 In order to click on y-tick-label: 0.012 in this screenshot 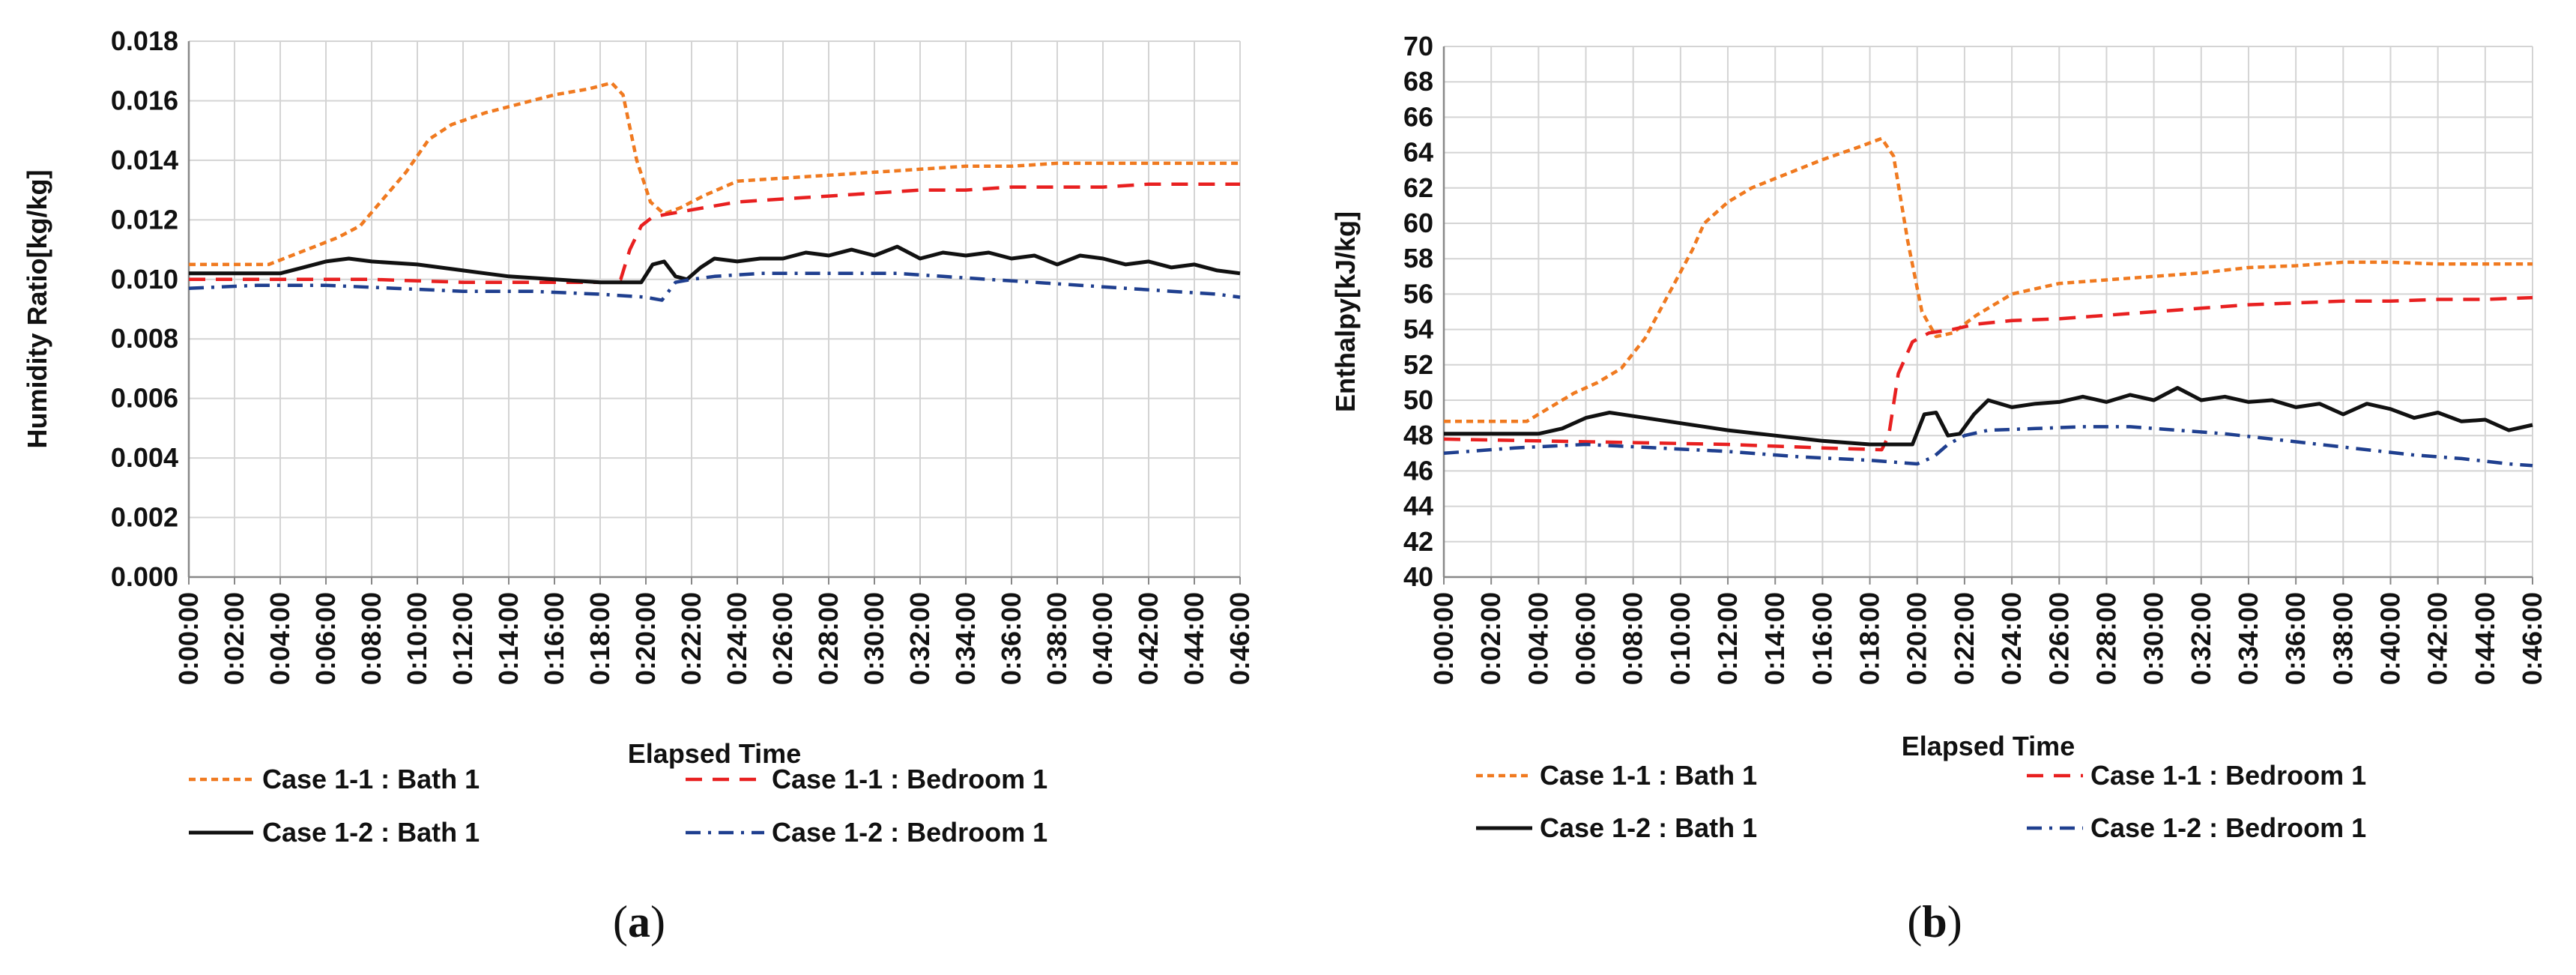, I will do `click(144, 219)`.